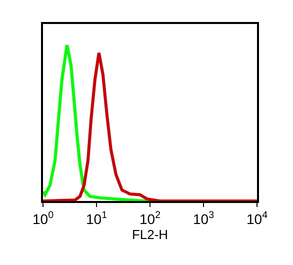 The height and width of the screenshot is (265, 293). What do you see at coordinates (150, 234) in the screenshot?
I see `x-axis-title: FL2-H` at bounding box center [150, 234].